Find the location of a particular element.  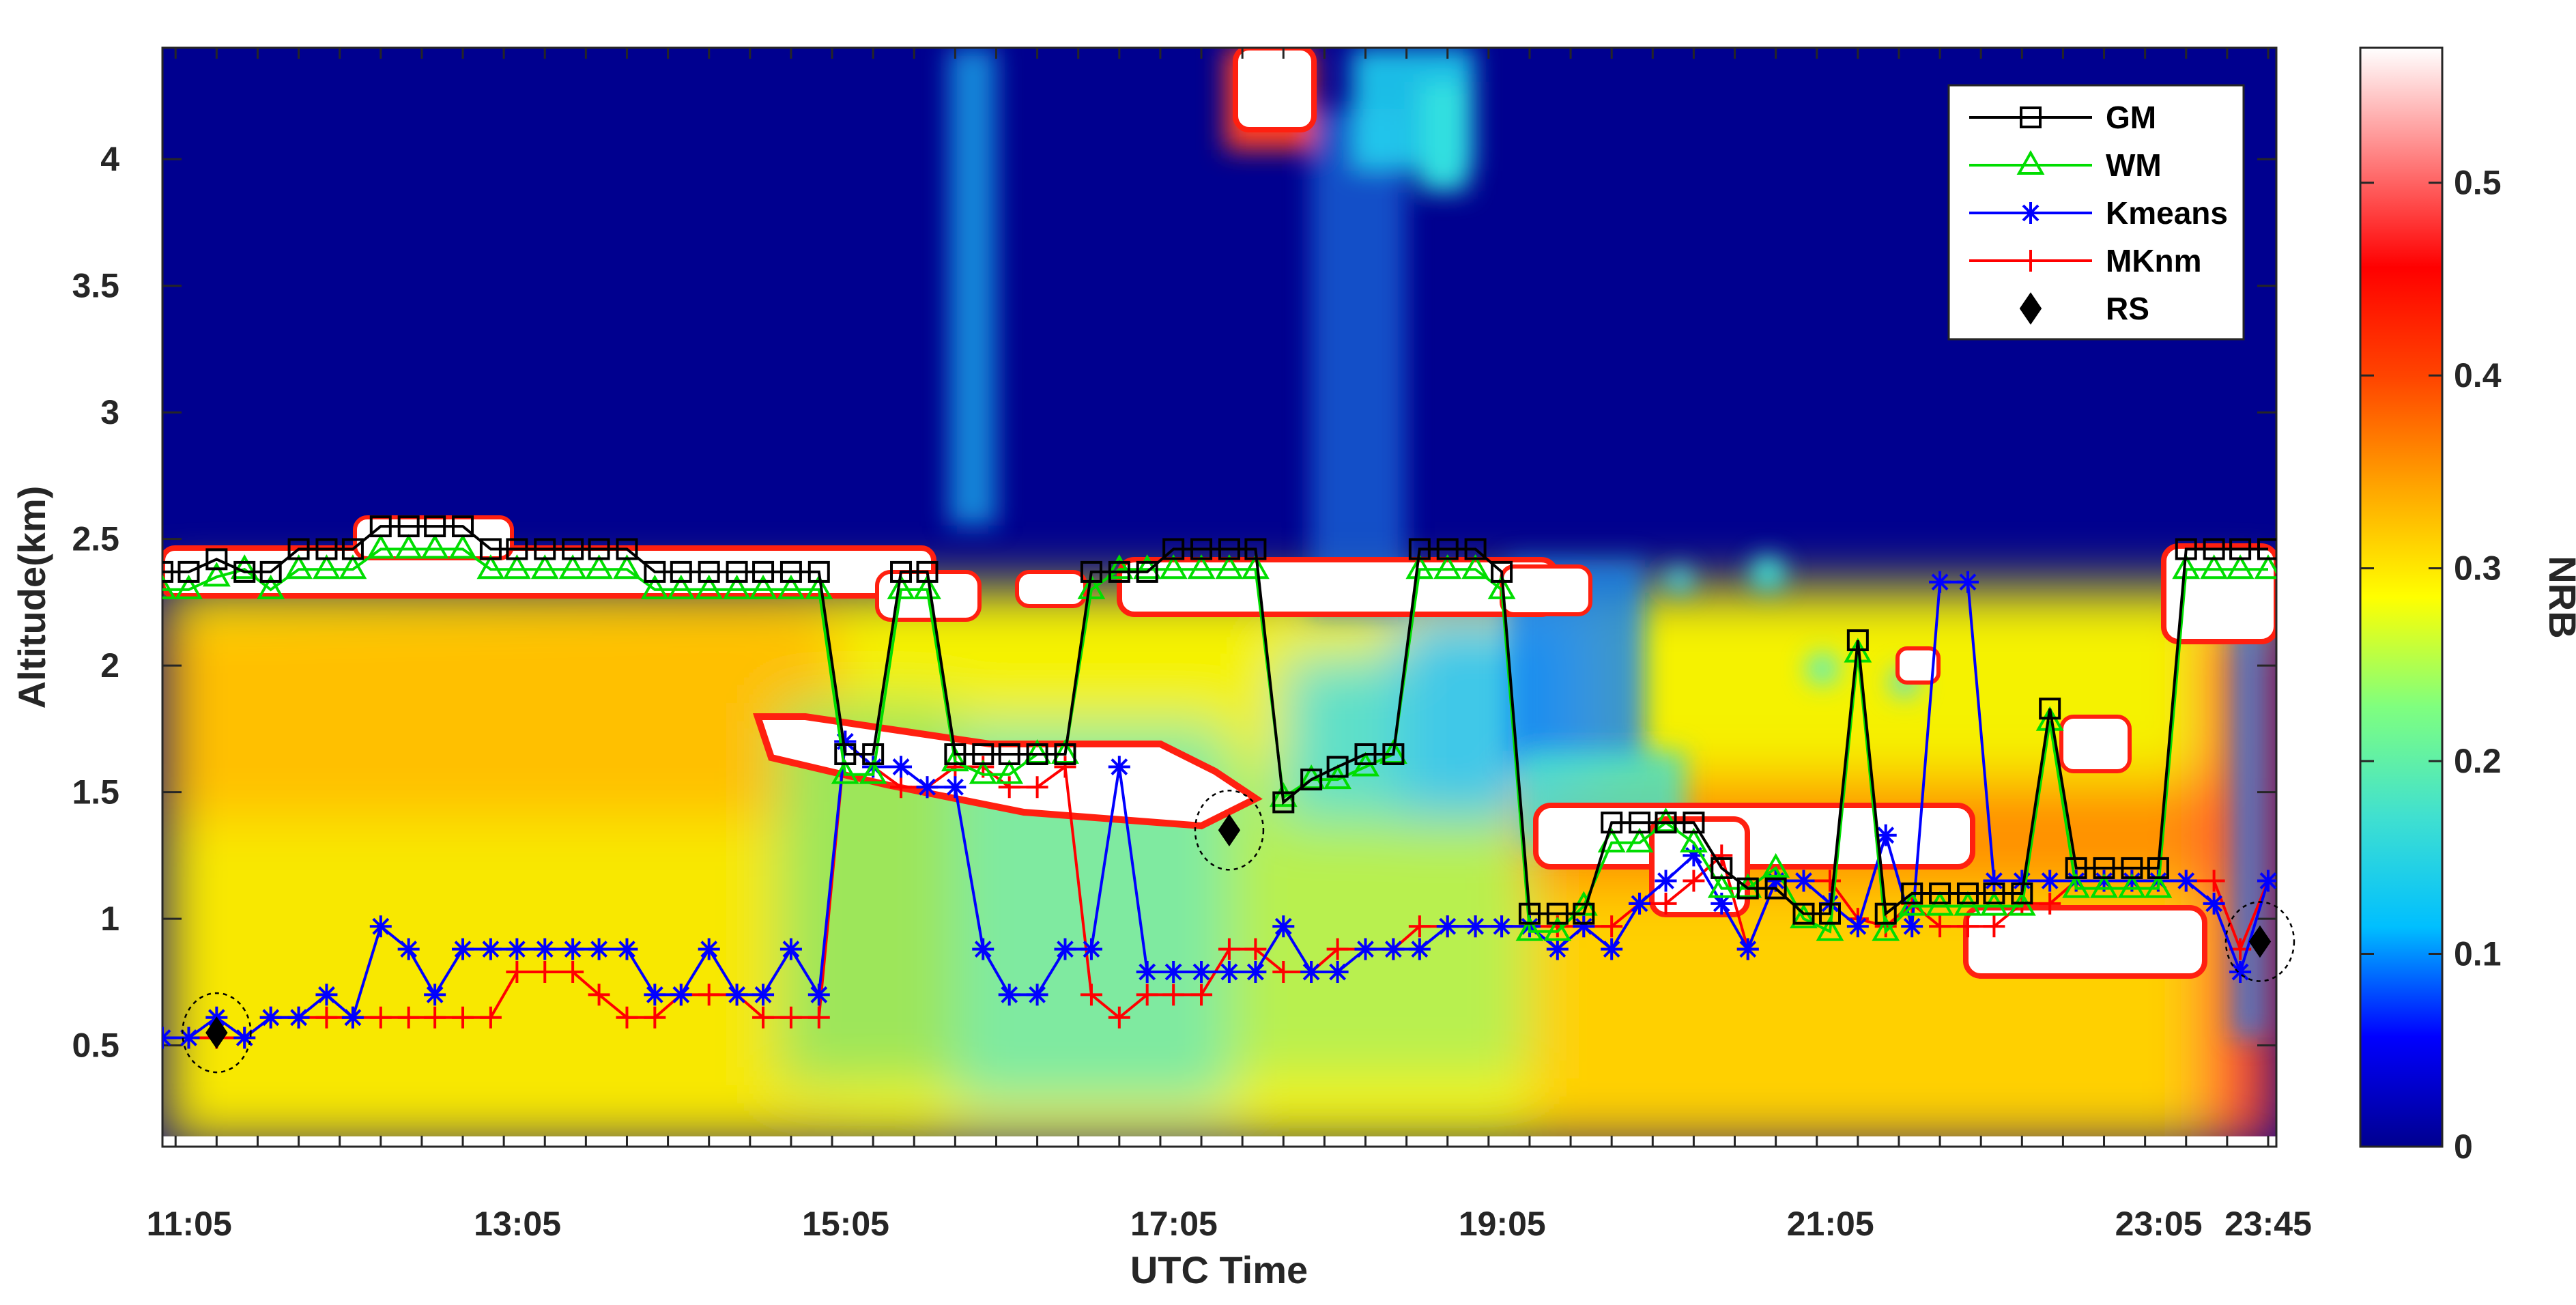

colorbar-tick-label: 0.4 is located at coordinates (2478, 375).